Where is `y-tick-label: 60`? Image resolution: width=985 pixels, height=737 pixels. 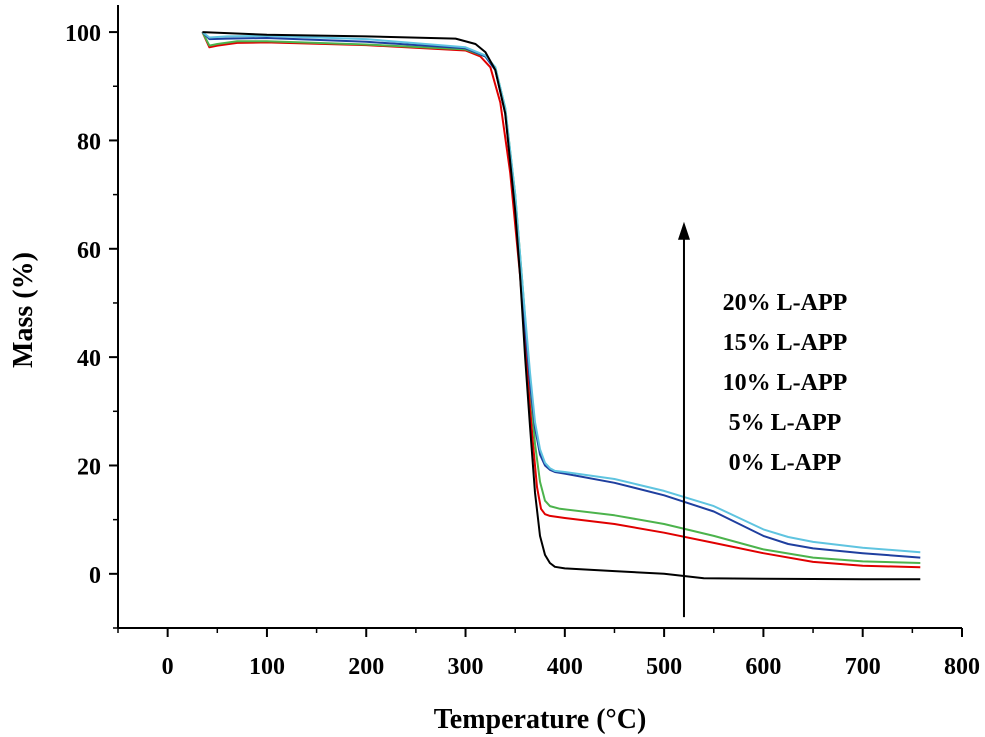
y-tick-label: 60 is located at coordinates (89, 251).